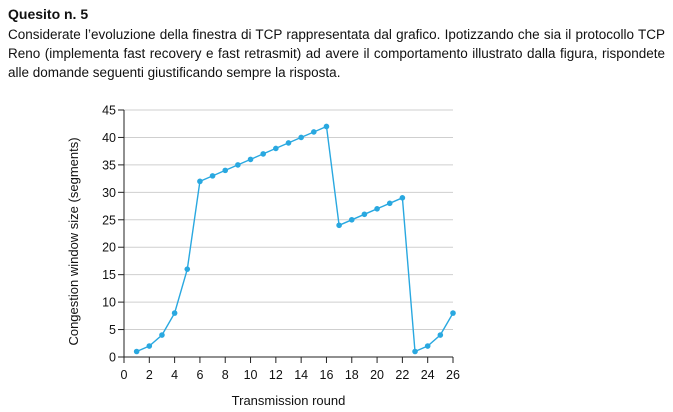 The width and height of the screenshot is (673, 412). I want to click on y-tick-label: 20, so click(109, 248).